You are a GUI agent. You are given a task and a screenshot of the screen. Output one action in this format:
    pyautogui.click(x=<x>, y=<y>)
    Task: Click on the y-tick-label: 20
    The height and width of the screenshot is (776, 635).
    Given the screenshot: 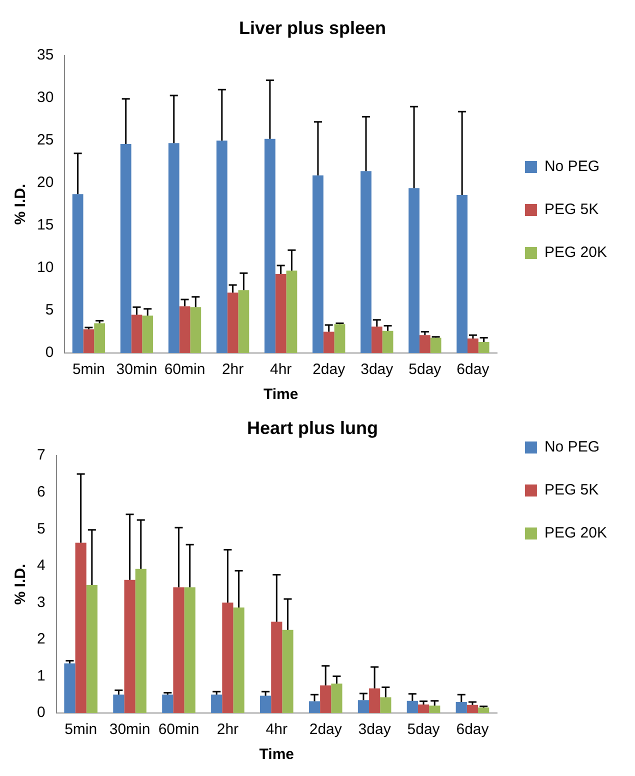 What is the action you would take?
    pyautogui.click(x=45, y=183)
    